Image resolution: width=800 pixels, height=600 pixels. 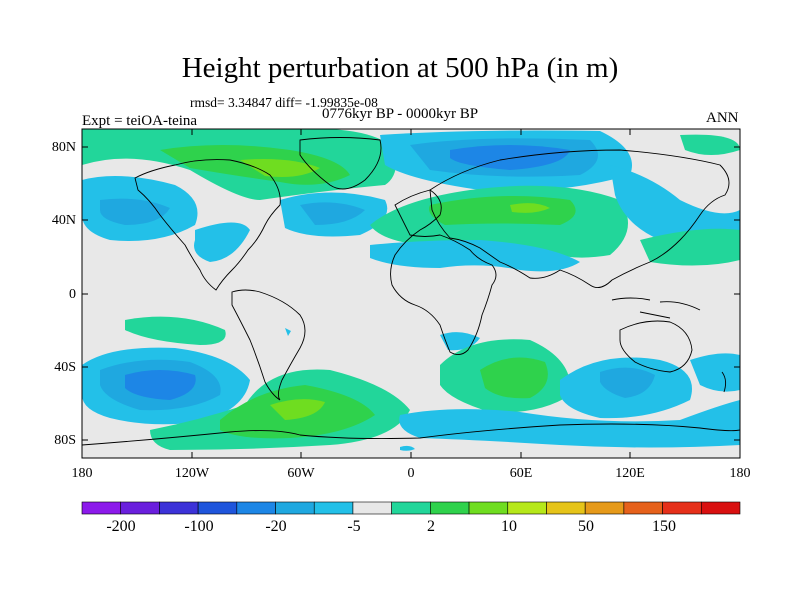 What do you see at coordinates (690, 247) in the screenshot?
I see `contour-positive-npacific-east` at bounding box center [690, 247].